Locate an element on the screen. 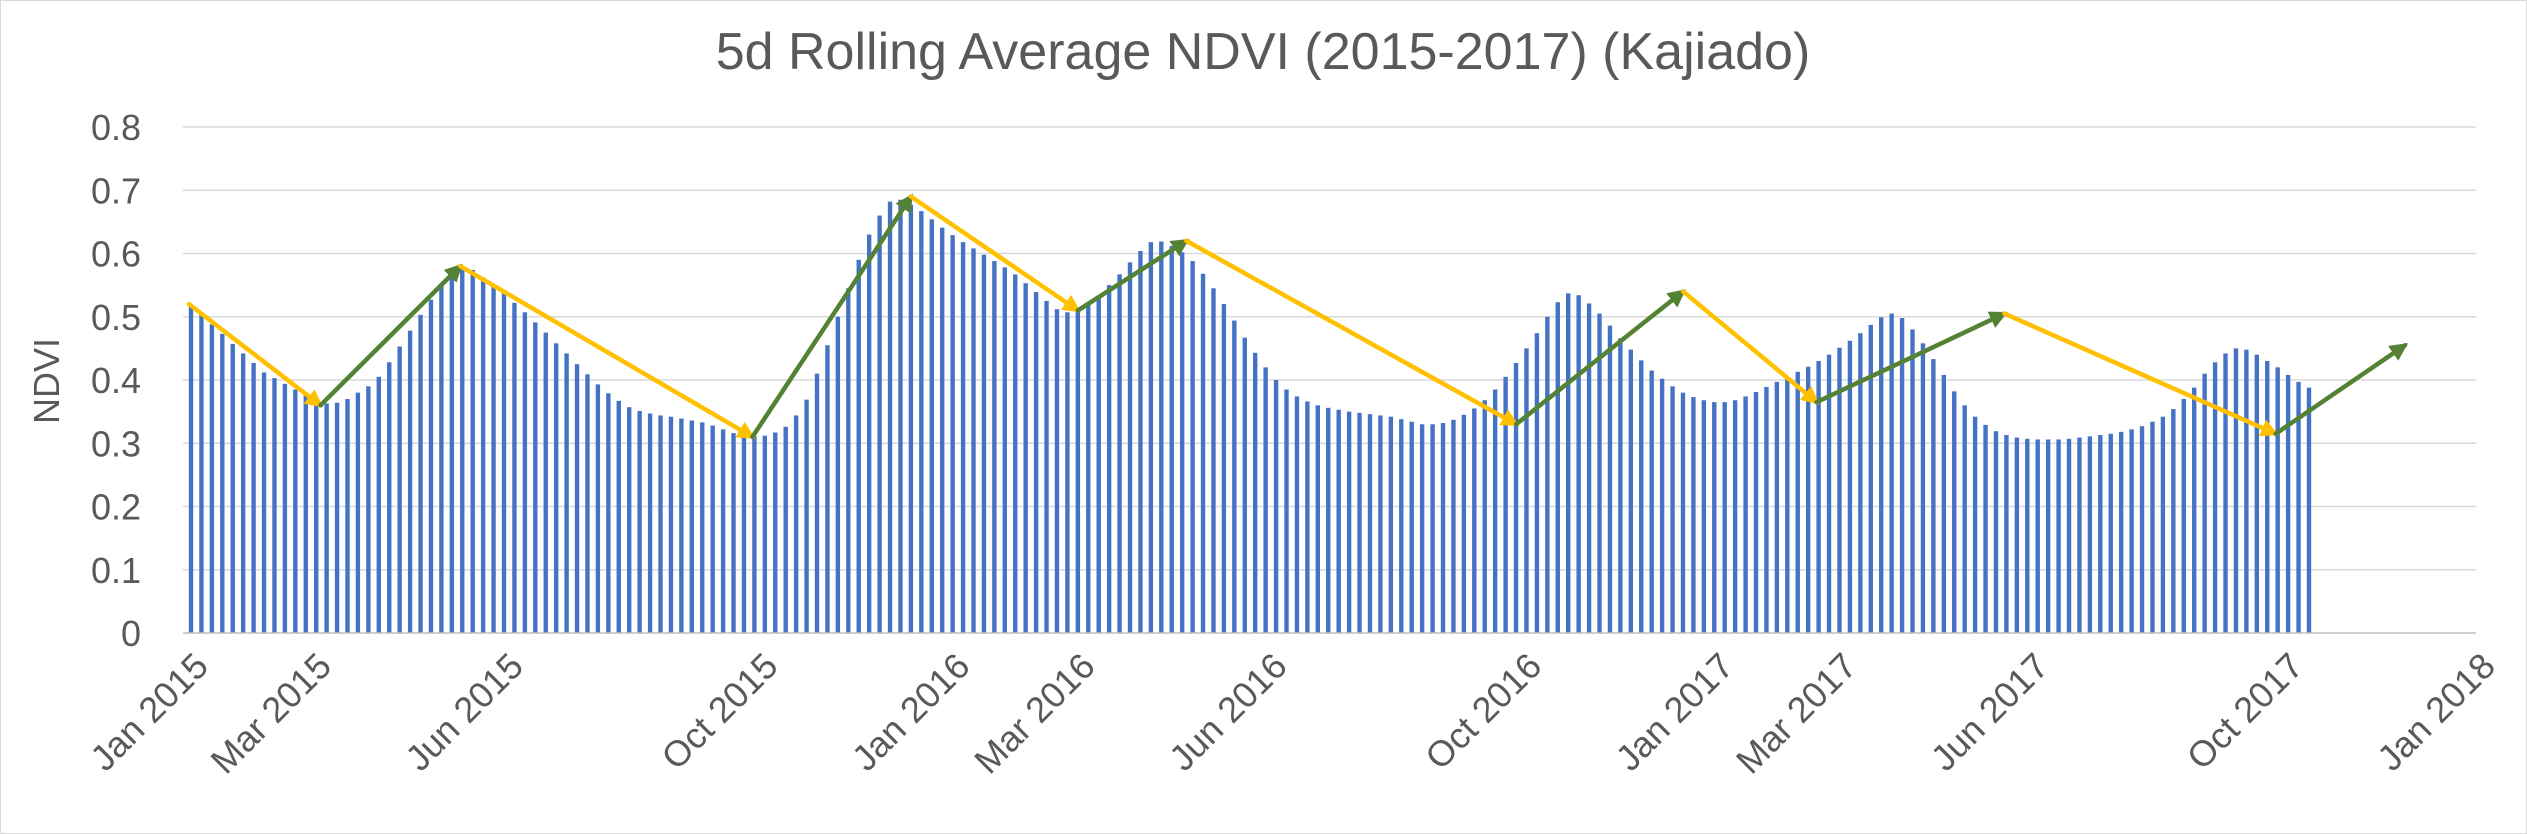 The image size is (2527, 834). y-tick-label: 0.4 is located at coordinates (116, 380).